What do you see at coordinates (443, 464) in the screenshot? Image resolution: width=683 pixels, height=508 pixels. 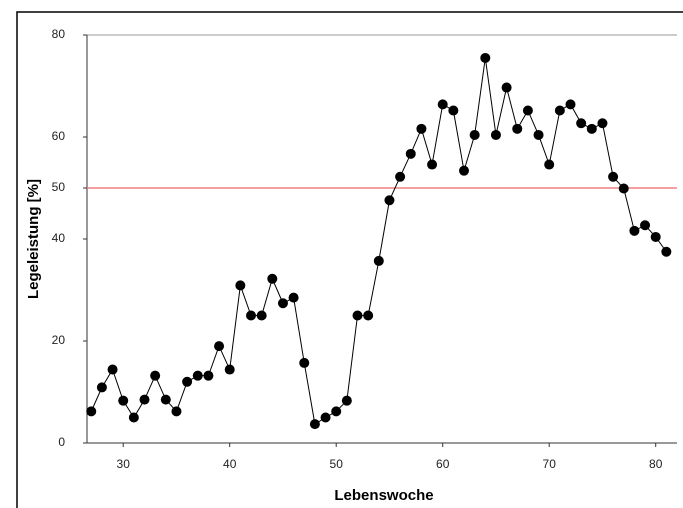 I see `x-tick-label: 60` at bounding box center [443, 464].